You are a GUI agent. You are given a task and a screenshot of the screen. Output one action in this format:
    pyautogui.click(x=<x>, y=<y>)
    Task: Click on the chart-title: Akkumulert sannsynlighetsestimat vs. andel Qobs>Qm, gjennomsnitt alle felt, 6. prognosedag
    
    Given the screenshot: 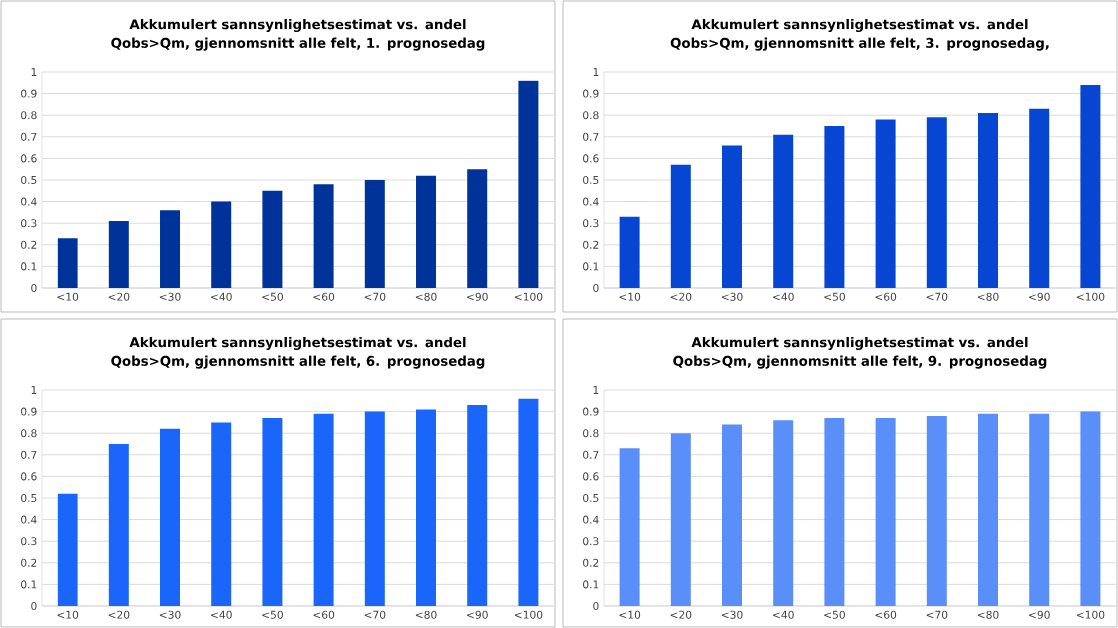 What is the action you would take?
    pyautogui.click(x=298, y=352)
    